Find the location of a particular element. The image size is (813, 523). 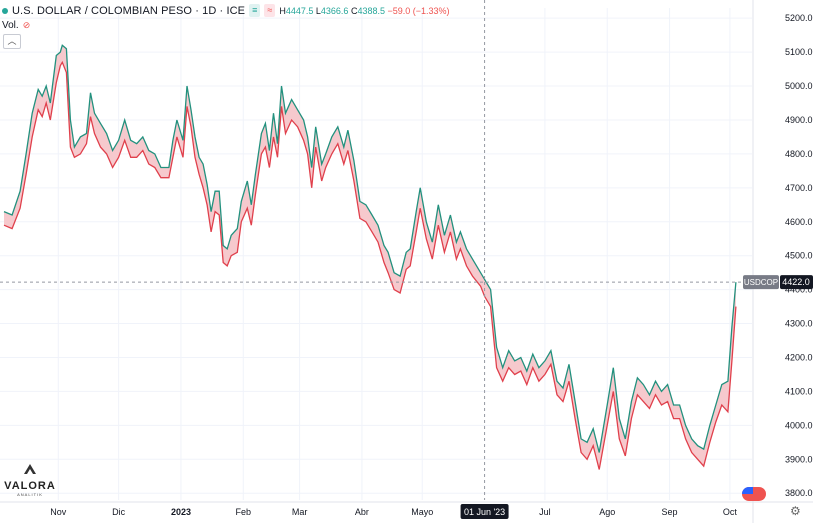

y-tick-label: 4400.0 is located at coordinates (799, 290).